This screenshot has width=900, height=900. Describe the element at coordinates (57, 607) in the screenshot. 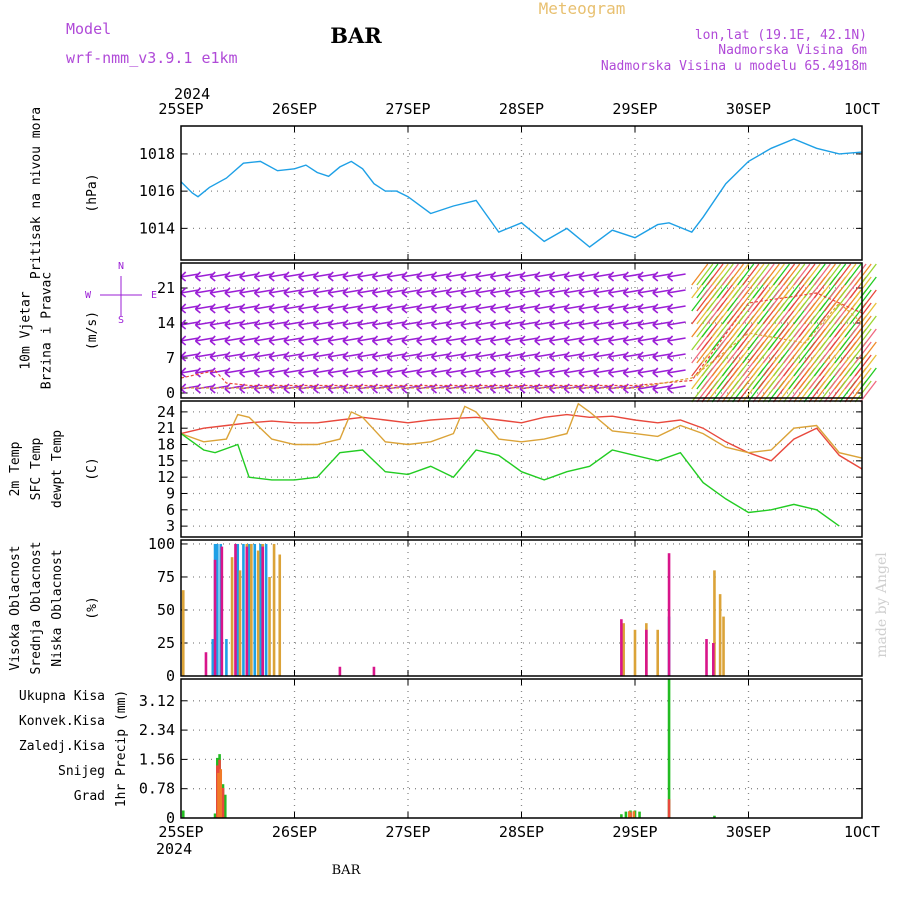

I see `panel-label: Niska Oblacnost` at that location.